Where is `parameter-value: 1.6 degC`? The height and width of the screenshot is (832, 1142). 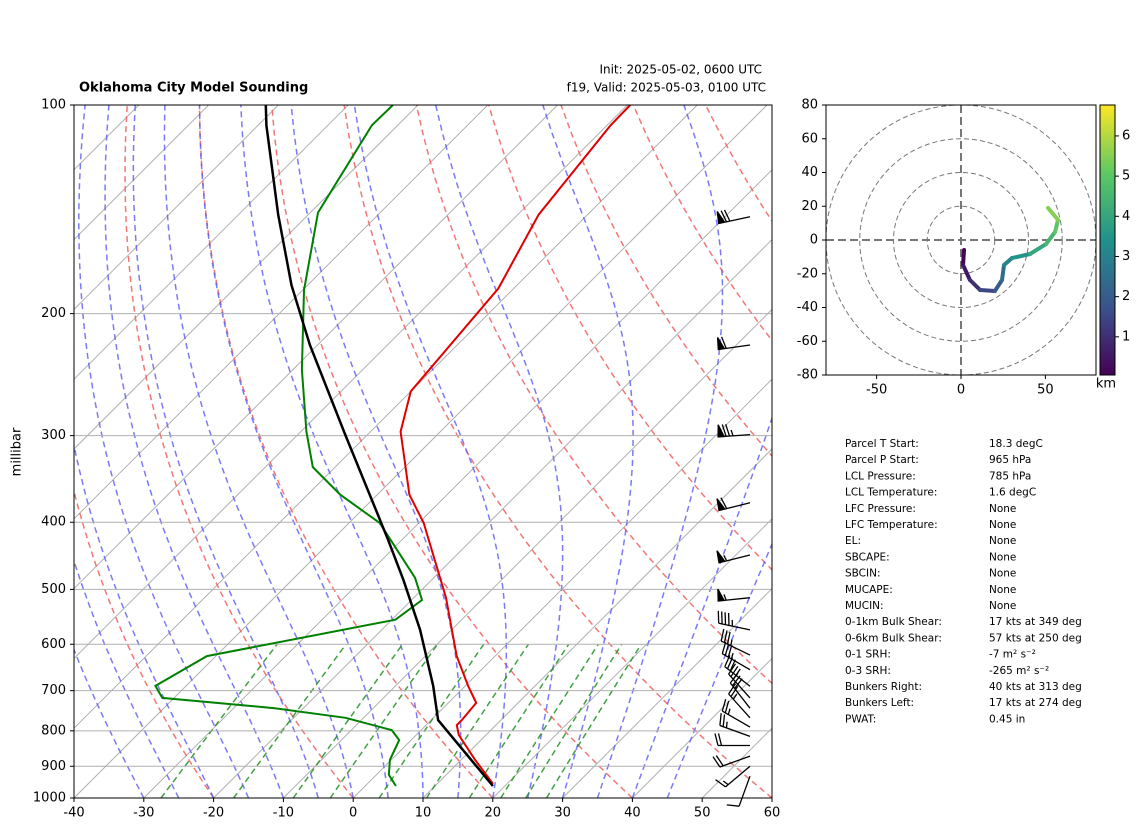 parameter-value: 1.6 degC is located at coordinates (1012, 493).